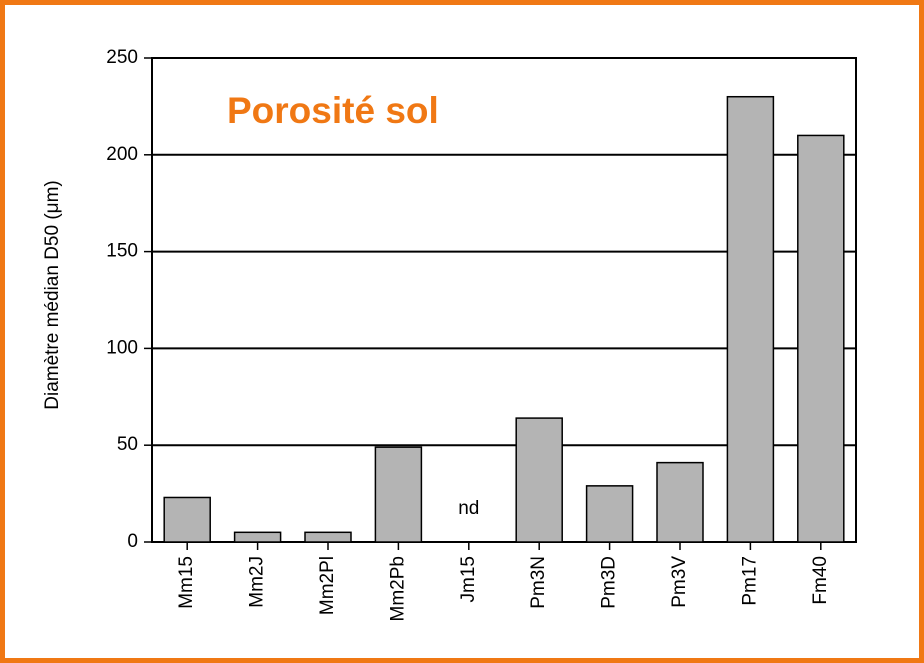 This screenshot has width=924, height=663. I want to click on y-tick-label: 0, so click(132, 541).